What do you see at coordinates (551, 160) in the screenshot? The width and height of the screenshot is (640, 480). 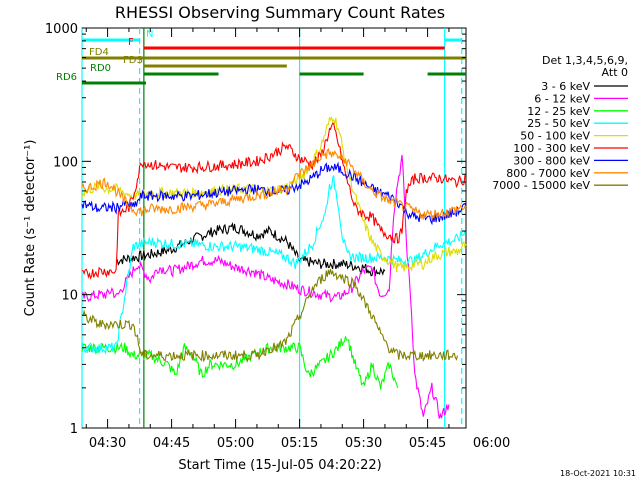 I see `legend-entry-6: 300 - 800 keV` at bounding box center [551, 160].